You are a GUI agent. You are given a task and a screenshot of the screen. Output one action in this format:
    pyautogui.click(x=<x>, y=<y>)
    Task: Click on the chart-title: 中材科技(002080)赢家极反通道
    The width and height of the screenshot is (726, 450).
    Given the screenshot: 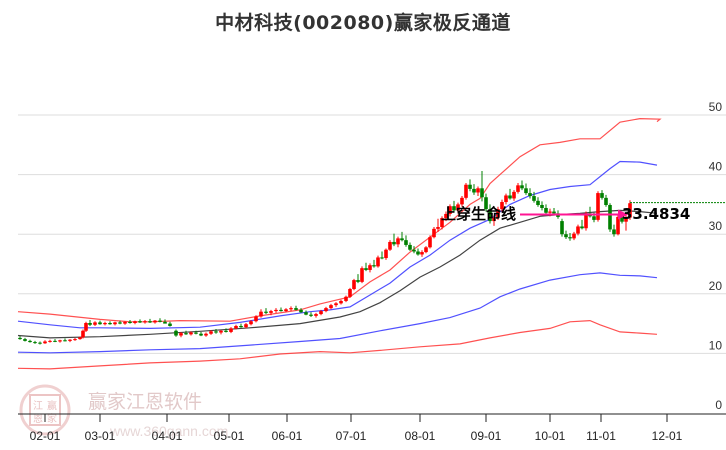 What is the action you would take?
    pyautogui.click(x=363, y=23)
    